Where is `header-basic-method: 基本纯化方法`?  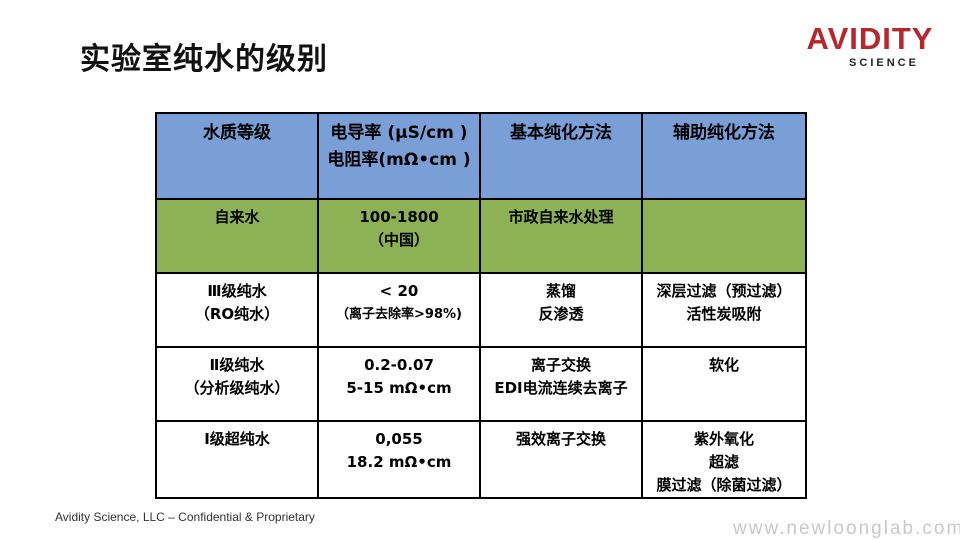 header-basic-method: 基本纯化方法 is located at coordinates (561, 156).